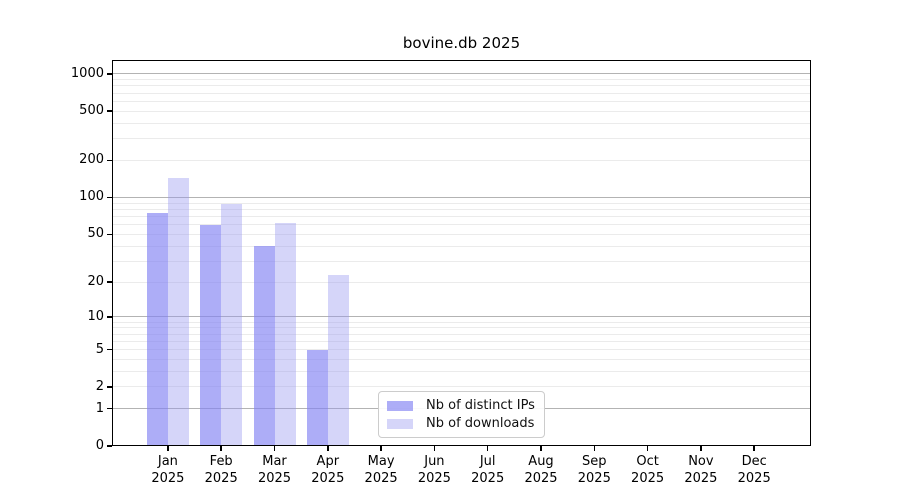  I want to click on y-tick-label-50: 50, so click(95, 234).